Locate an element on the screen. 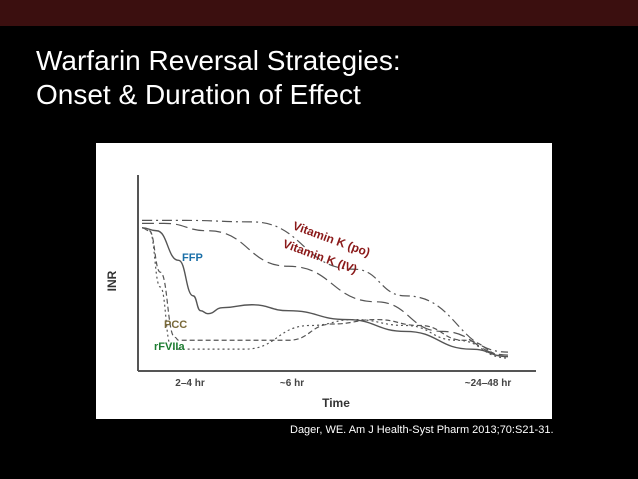 The height and width of the screenshot is (479, 638). x-axis-label: Time is located at coordinates (336, 403).